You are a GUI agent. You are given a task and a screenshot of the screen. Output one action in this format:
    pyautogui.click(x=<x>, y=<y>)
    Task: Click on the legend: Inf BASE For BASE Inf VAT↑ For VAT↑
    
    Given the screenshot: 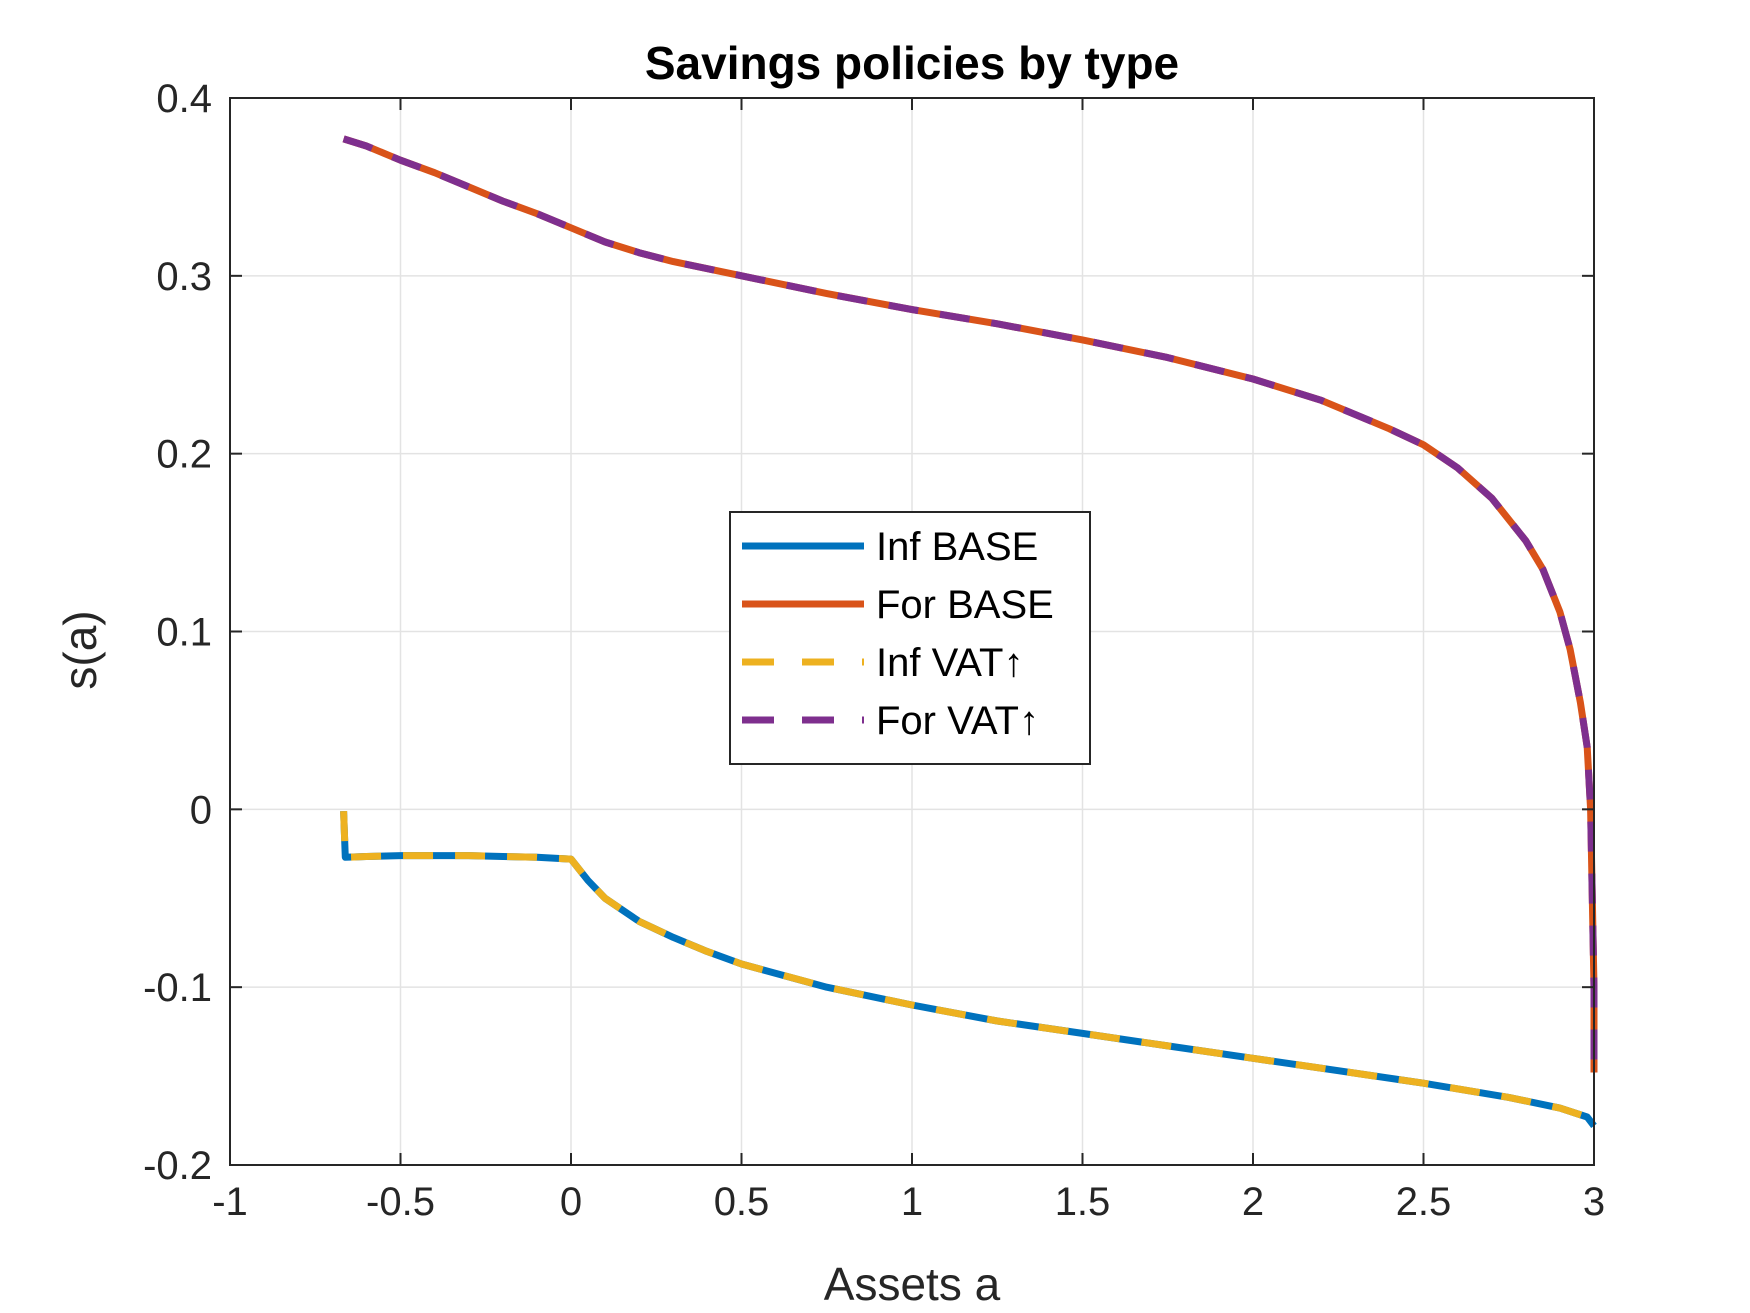 What is the action you would take?
    pyautogui.click(x=910, y=638)
    